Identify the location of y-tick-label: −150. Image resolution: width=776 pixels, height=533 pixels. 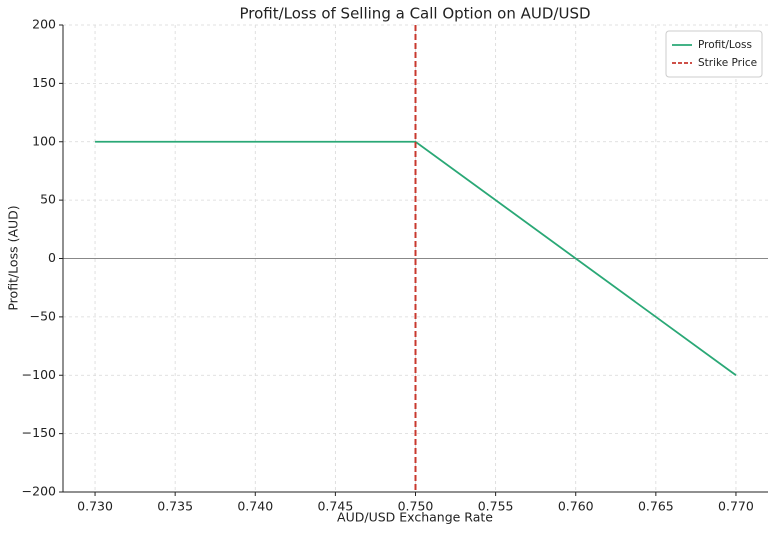
(39, 432).